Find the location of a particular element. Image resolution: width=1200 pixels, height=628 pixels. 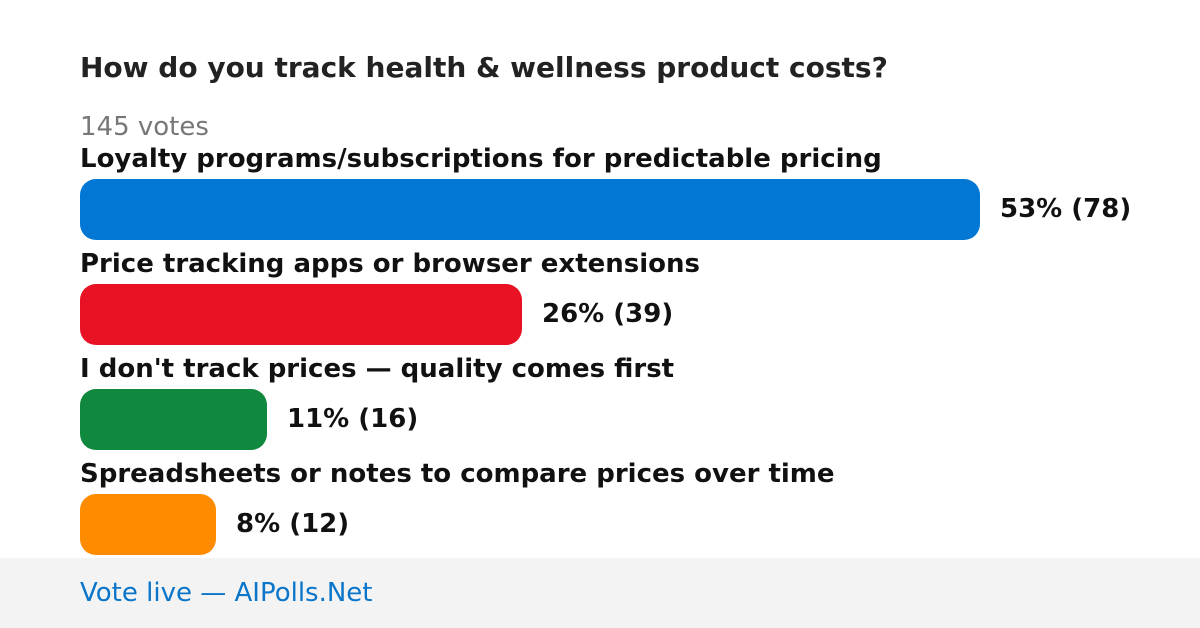

option-value: 11% (16) is located at coordinates (353, 419).